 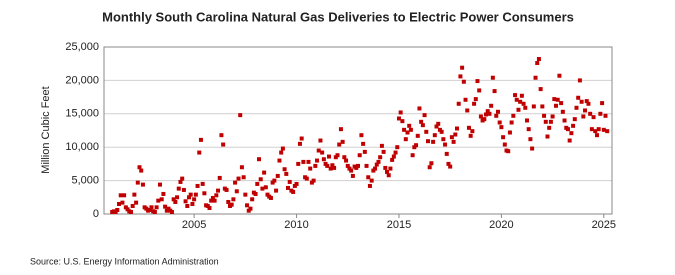 I want to click on y-tick-label: 15,000, so click(x=82, y=114).